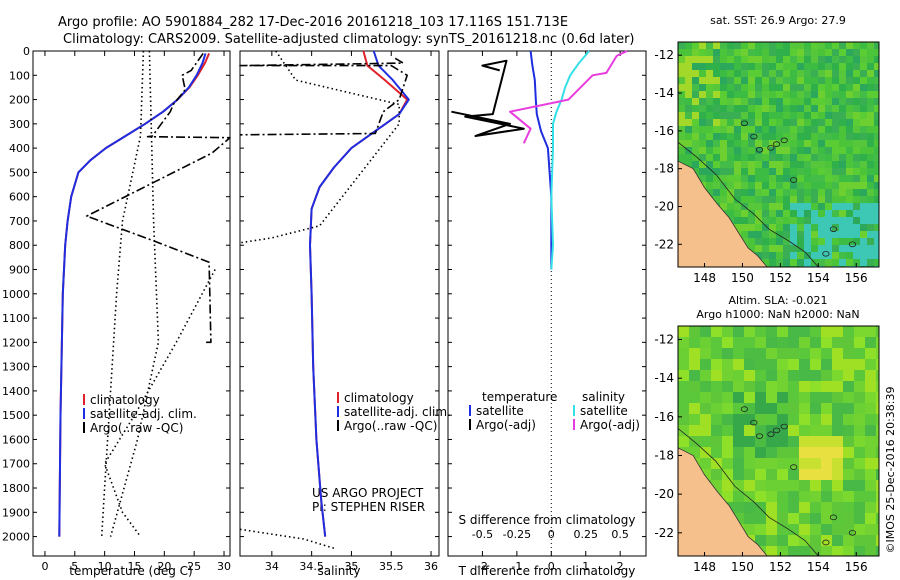 The width and height of the screenshot is (900, 580). What do you see at coordinates (287, 539) in the screenshot?
I see `salinity-series-argo-dotted-bottom` at bounding box center [287, 539].